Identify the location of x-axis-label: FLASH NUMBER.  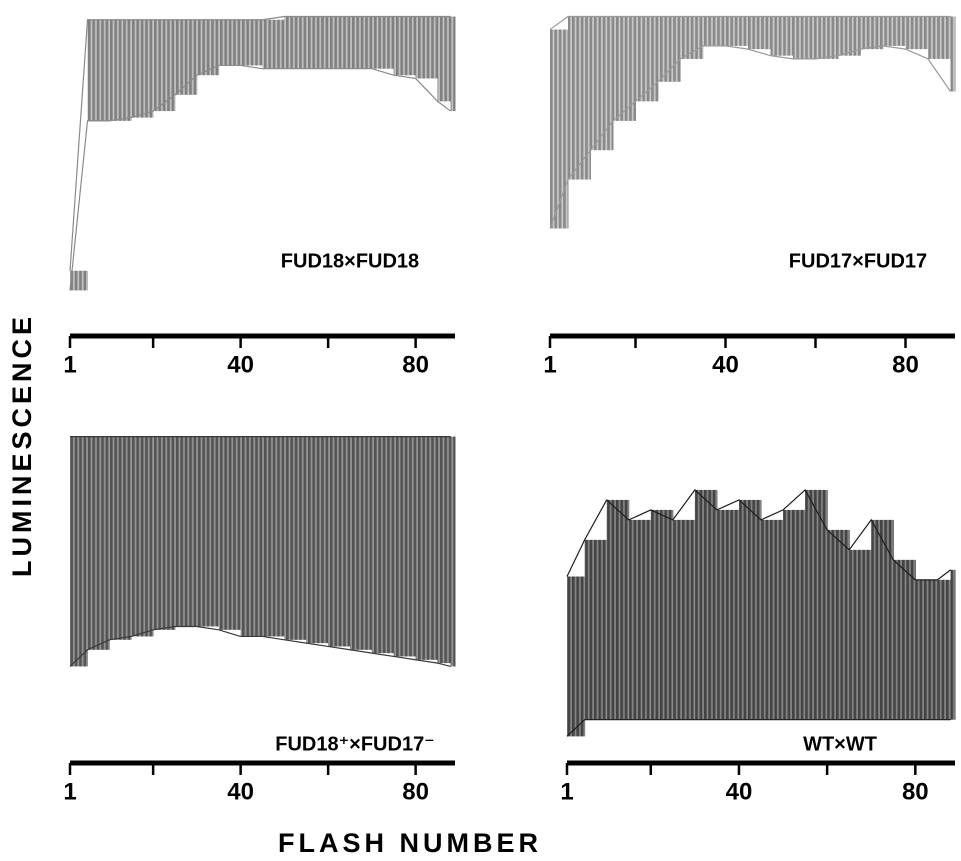
(410, 843).